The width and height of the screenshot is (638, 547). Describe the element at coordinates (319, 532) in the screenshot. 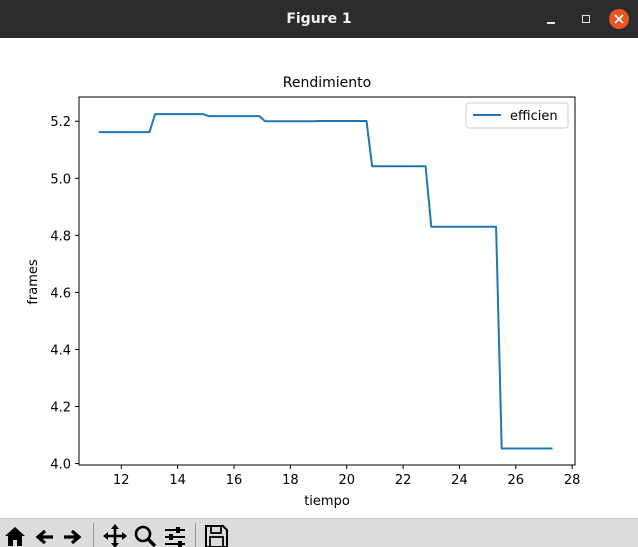

I see `navigation-toolbar` at that location.